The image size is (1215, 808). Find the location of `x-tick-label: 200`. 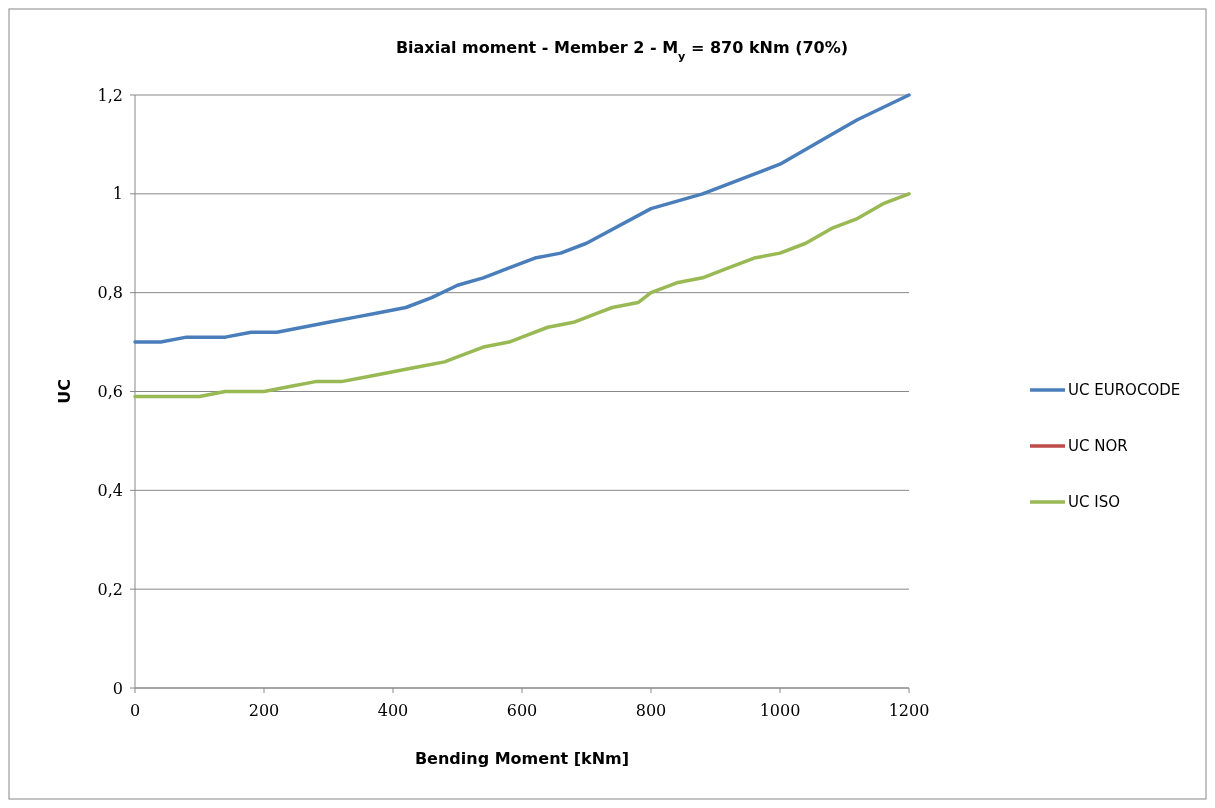

x-tick-label: 200 is located at coordinates (264, 710).